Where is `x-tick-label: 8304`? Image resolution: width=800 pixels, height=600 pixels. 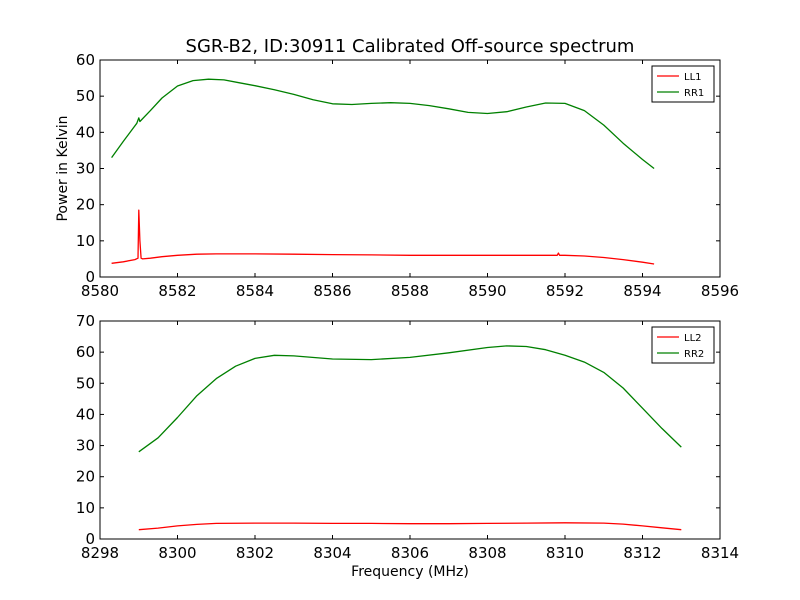
x-tick-label: 8304 is located at coordinates (332, 553).